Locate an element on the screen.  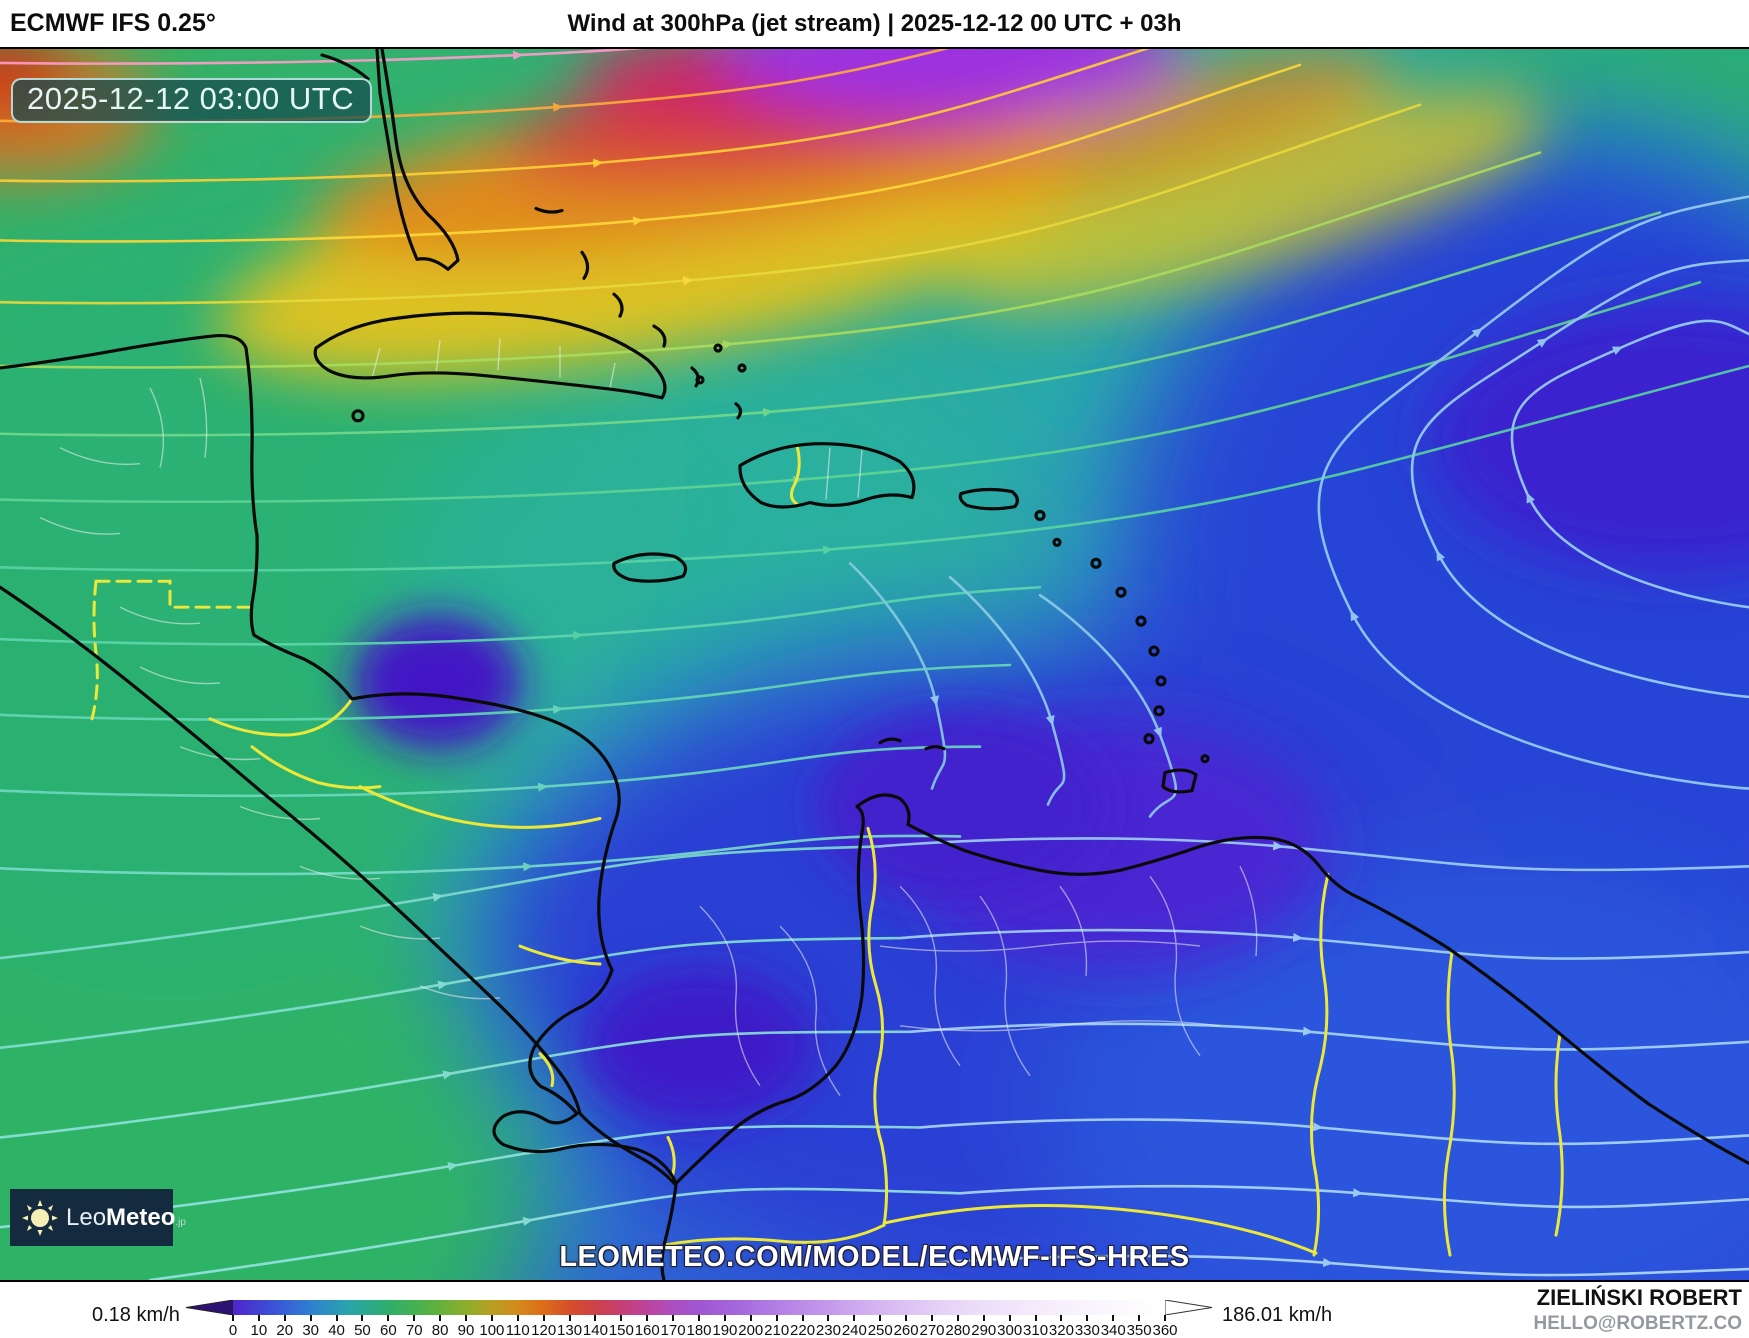
colorbar-right-arrow is located at coordinates (1189, 1307).